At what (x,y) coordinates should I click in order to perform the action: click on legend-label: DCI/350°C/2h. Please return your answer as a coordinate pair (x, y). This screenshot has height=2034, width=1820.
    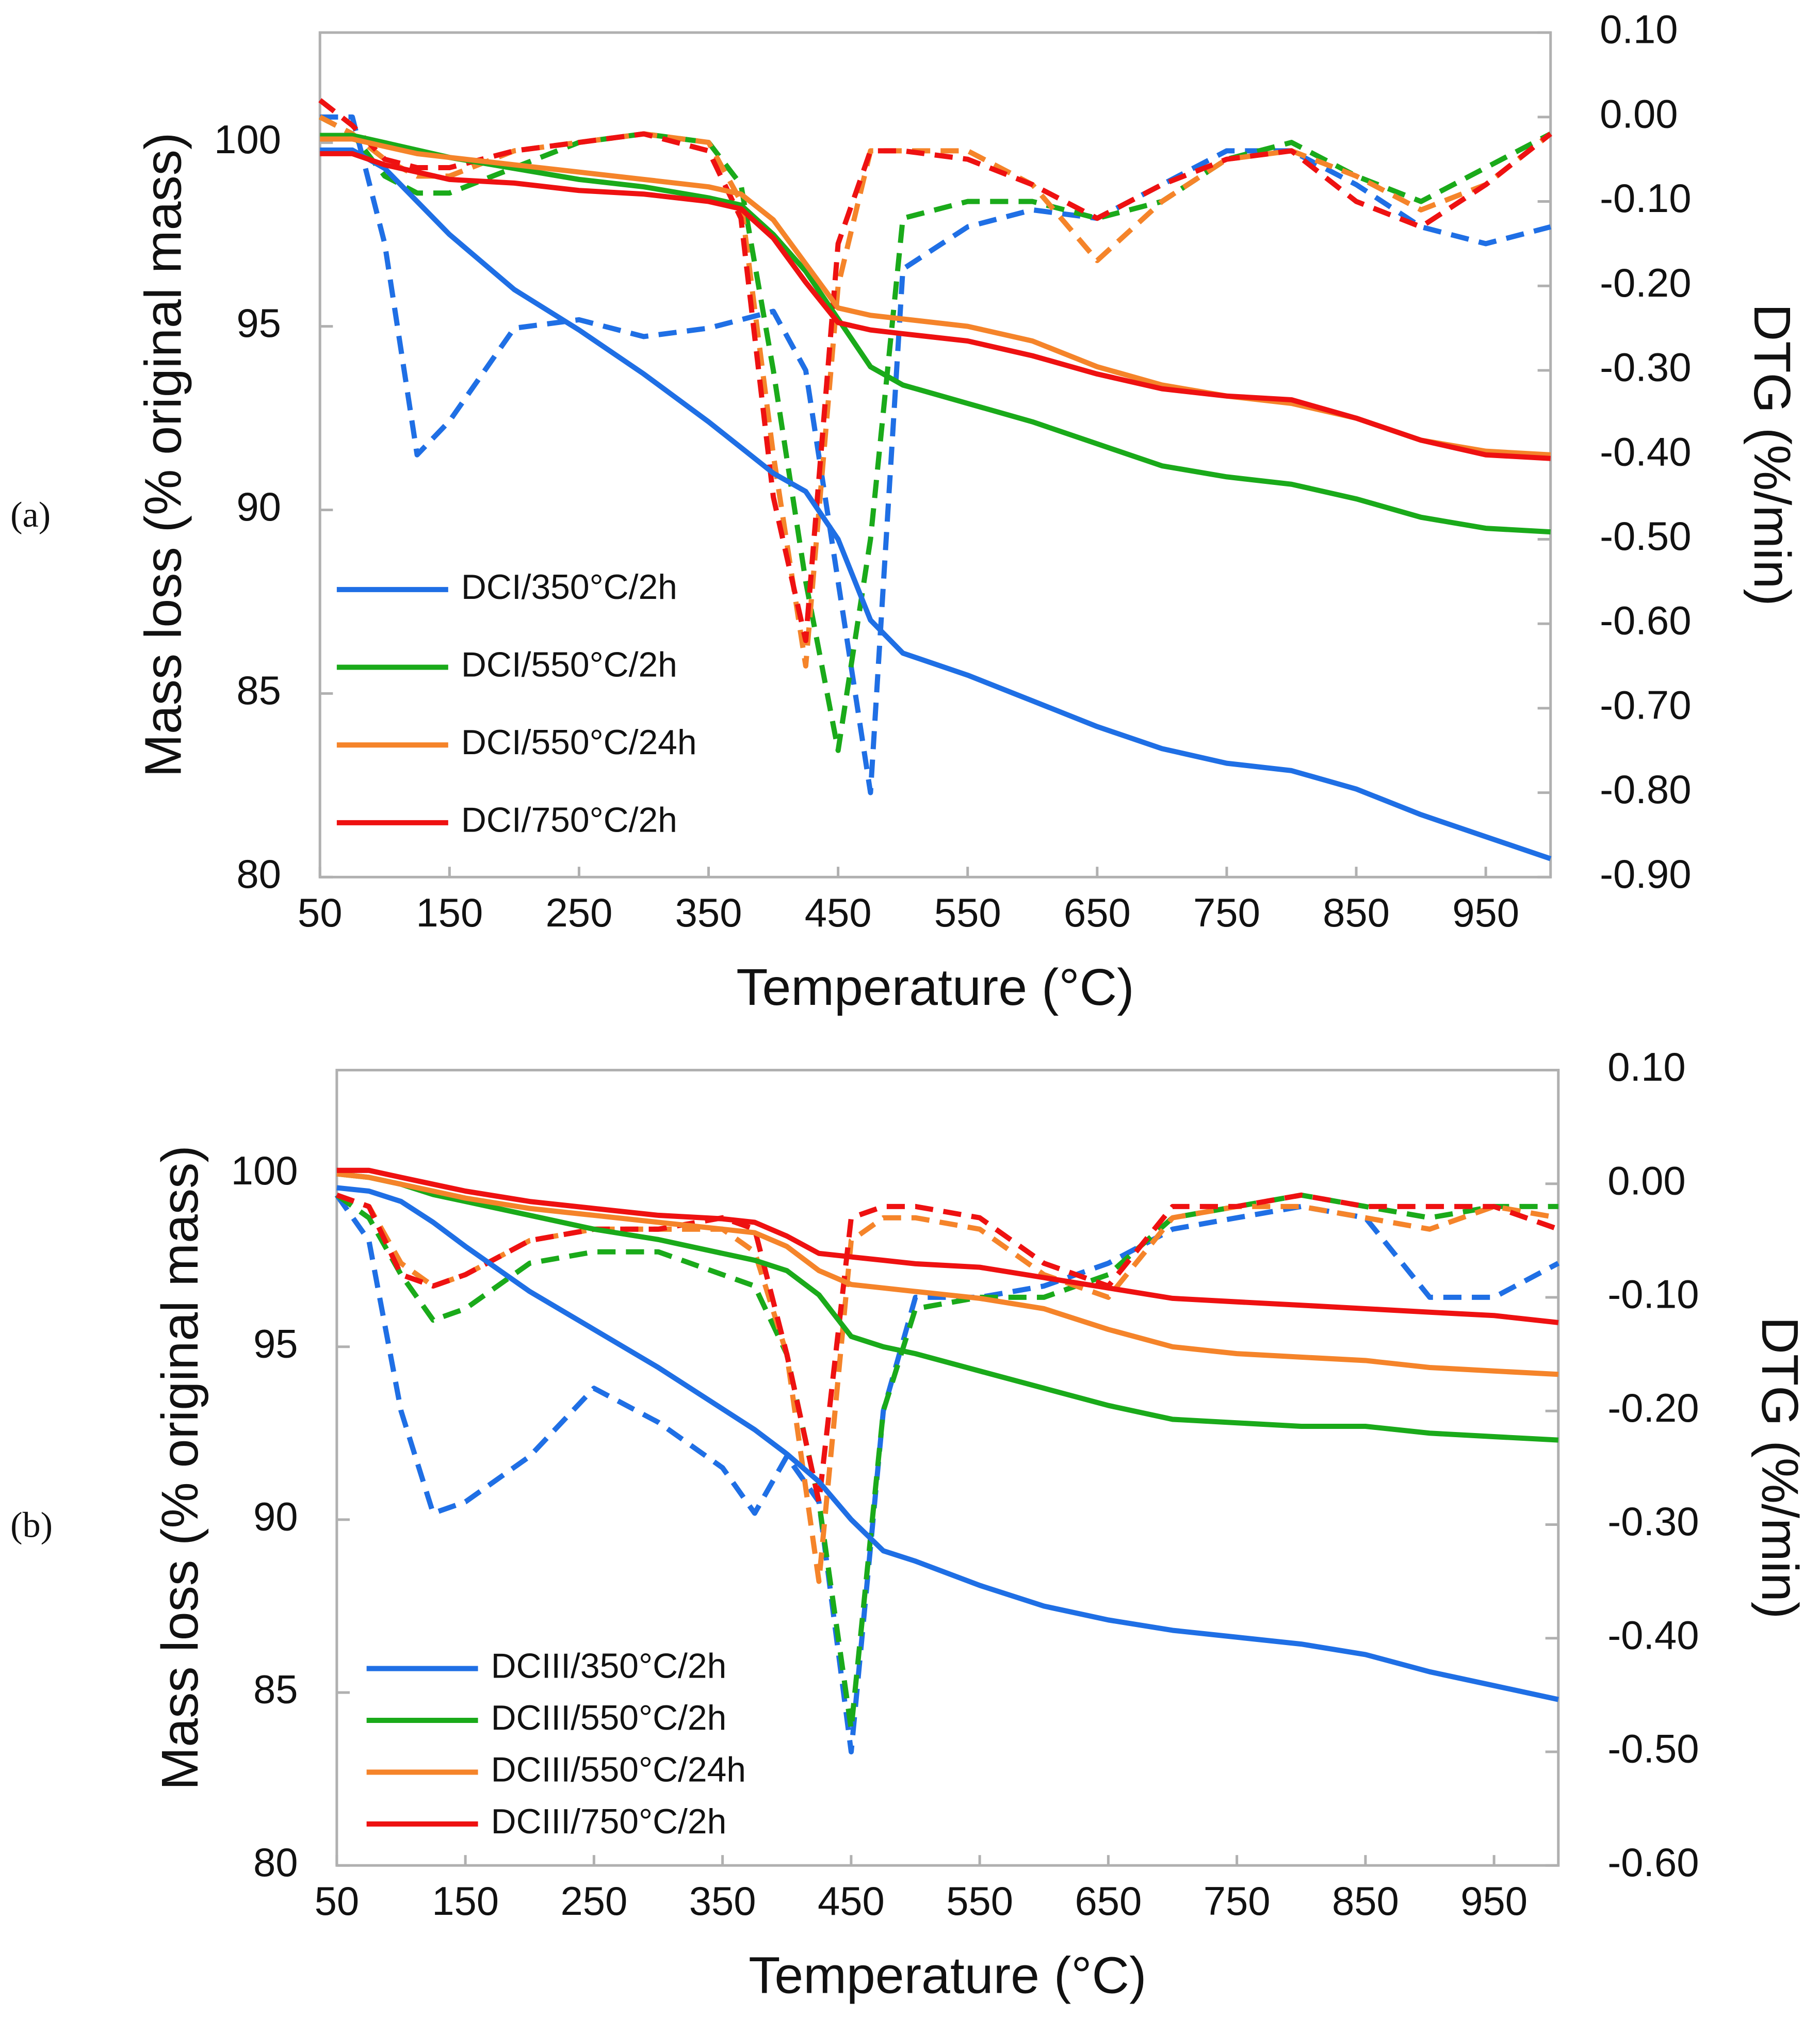
    Looking at the image, I should click on (569, 587).